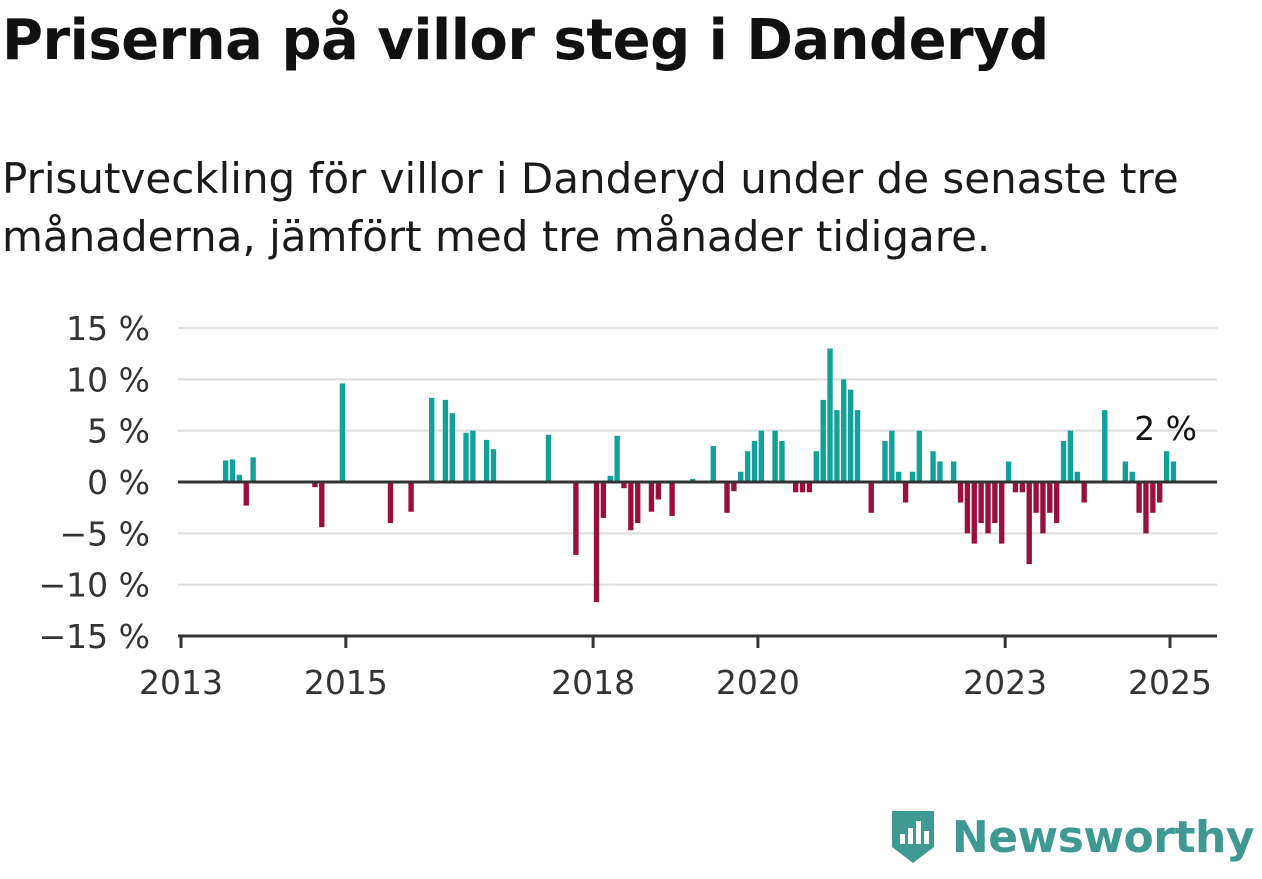 The image size is (1262, 879). What do you see at coordinates (95, 585) in the screenshot?
I see `y-tick-label: −10 %` at bounding box center [95, 585].